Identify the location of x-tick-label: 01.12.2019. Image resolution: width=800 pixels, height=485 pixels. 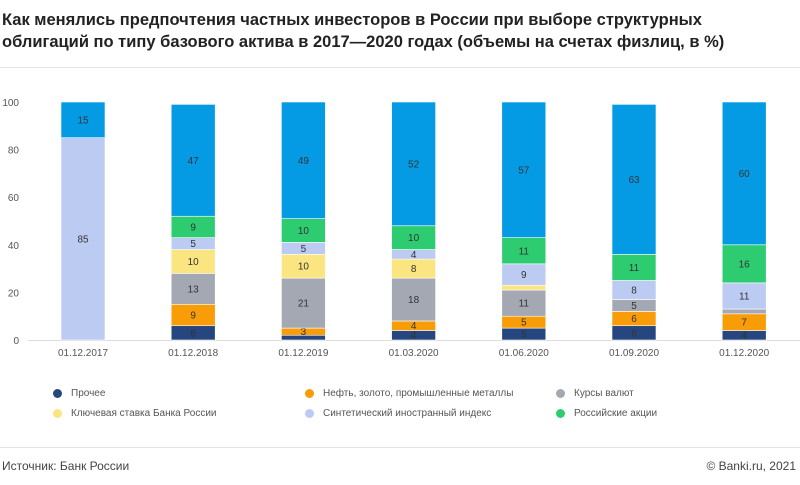
(303, 353).